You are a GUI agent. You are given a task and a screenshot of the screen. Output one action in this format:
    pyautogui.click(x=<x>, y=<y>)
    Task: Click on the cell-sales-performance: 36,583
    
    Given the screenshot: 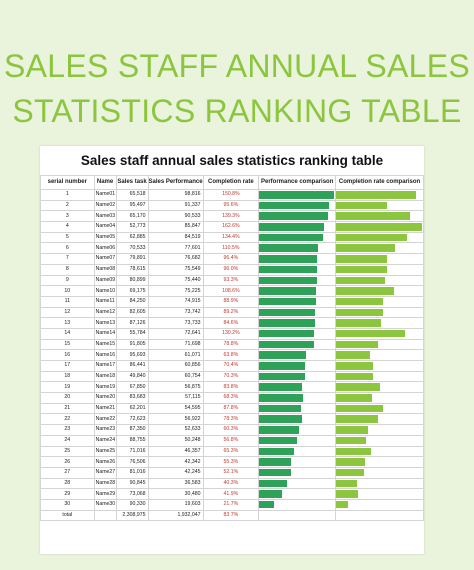 What is the action you would take?
    pyautogui.click(x=175, y=483)
    